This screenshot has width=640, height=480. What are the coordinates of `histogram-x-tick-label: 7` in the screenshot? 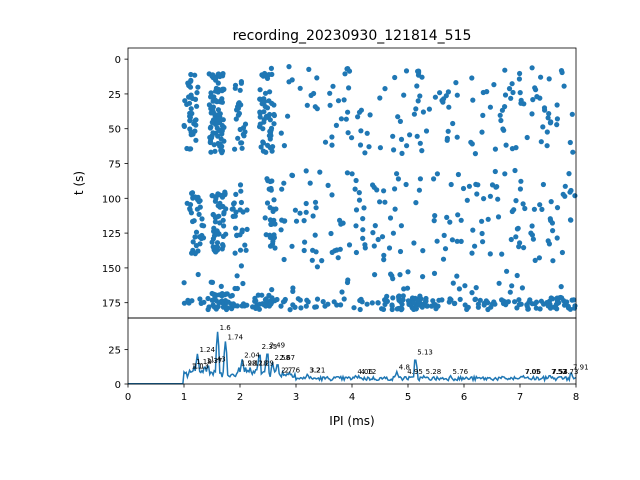 It's located at (520, 397).